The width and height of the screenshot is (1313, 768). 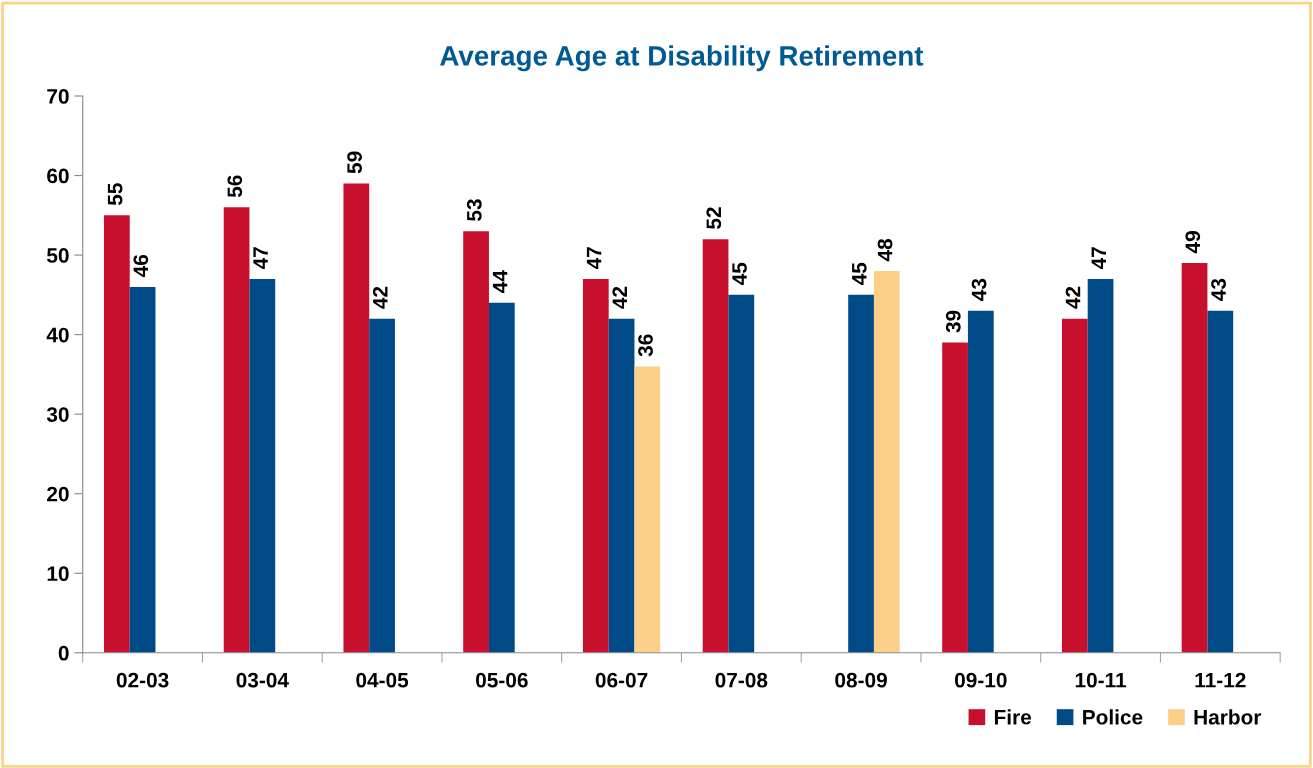 I want to click on x-tick-label: 04-05, so click(x=382, y=680).